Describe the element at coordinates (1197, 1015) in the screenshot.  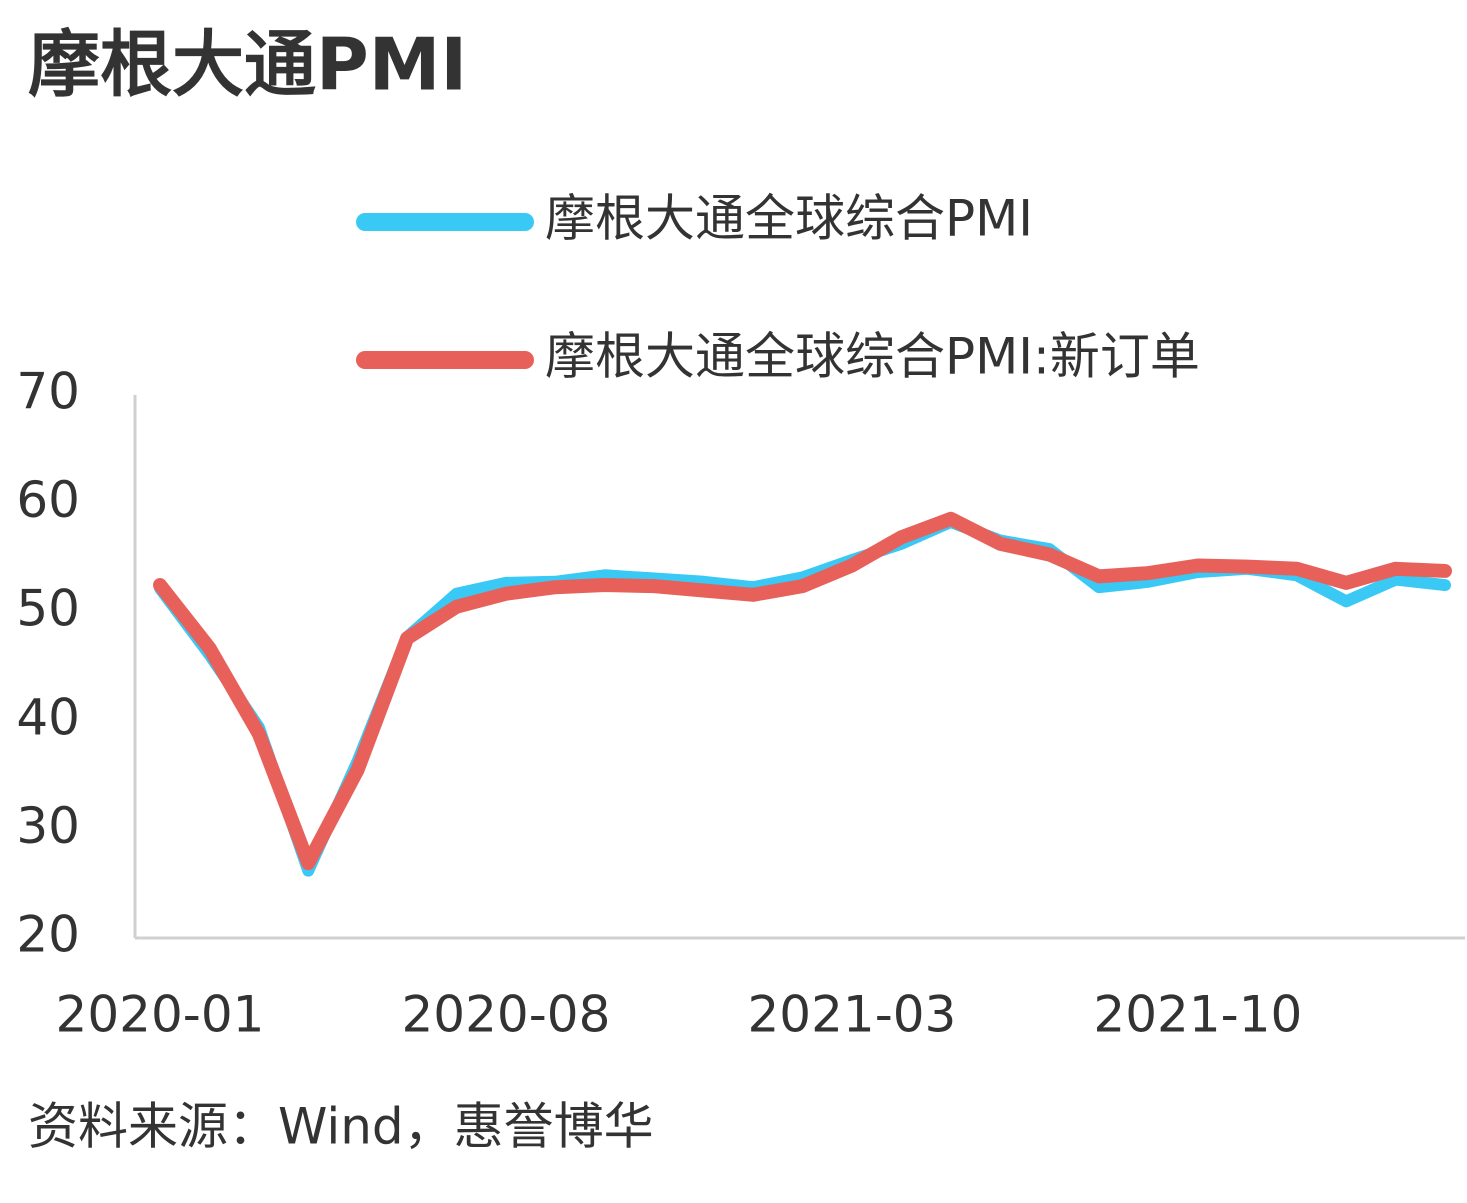
I see `x-tick-label: 2021-10` at that location.